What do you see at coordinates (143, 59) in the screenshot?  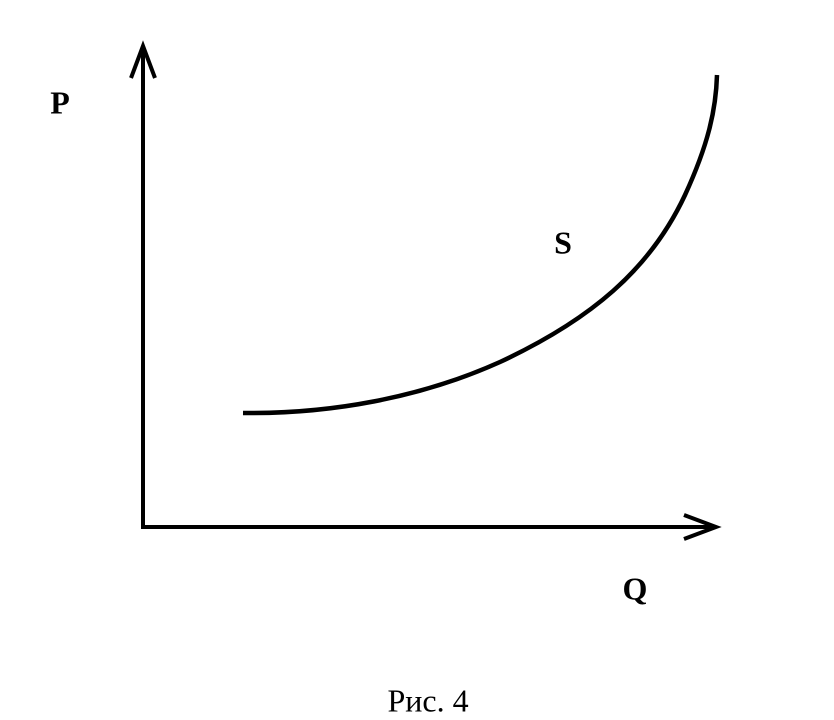 I see `y-axis-arrow` at bounding box center [143, 59].